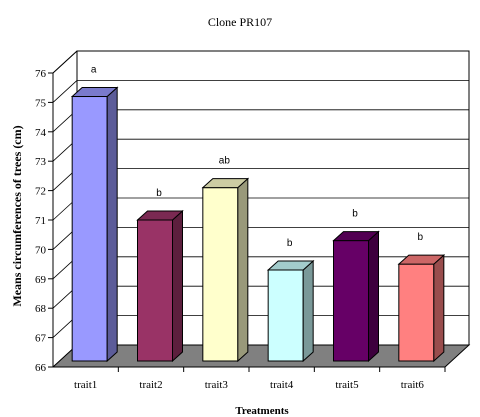  I want to click on x-tick-label: trait1, so click(85, 385).